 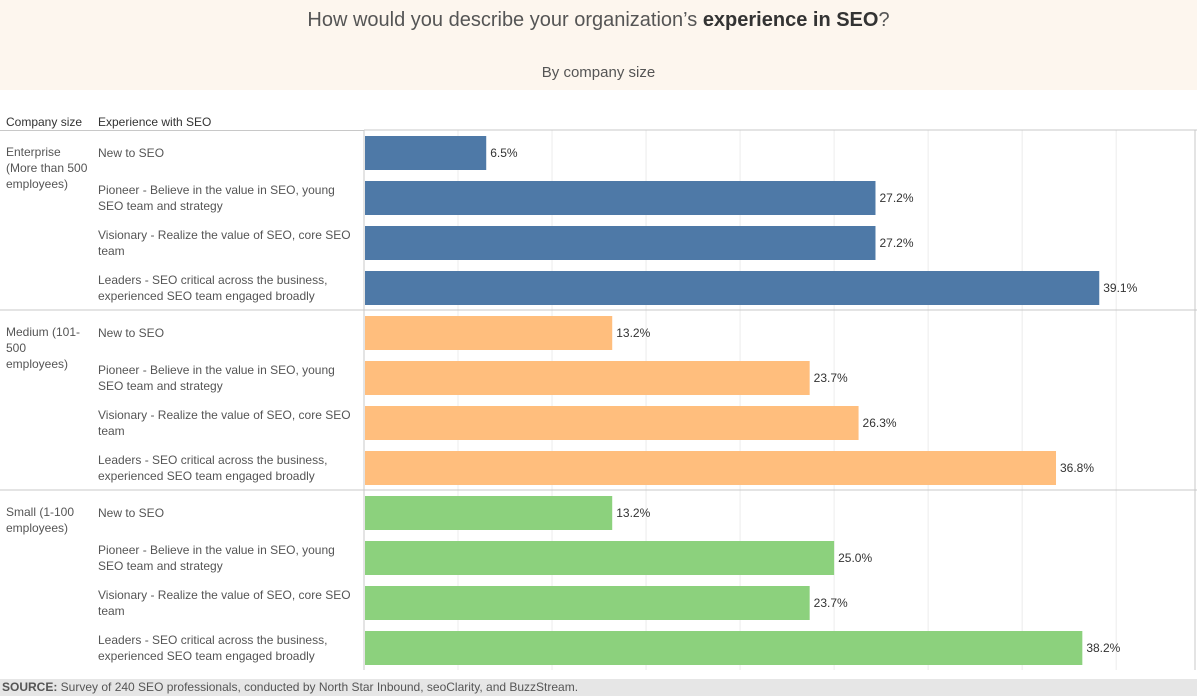 I want to click on company-size-header: Company size, so click(x=44, y=122).